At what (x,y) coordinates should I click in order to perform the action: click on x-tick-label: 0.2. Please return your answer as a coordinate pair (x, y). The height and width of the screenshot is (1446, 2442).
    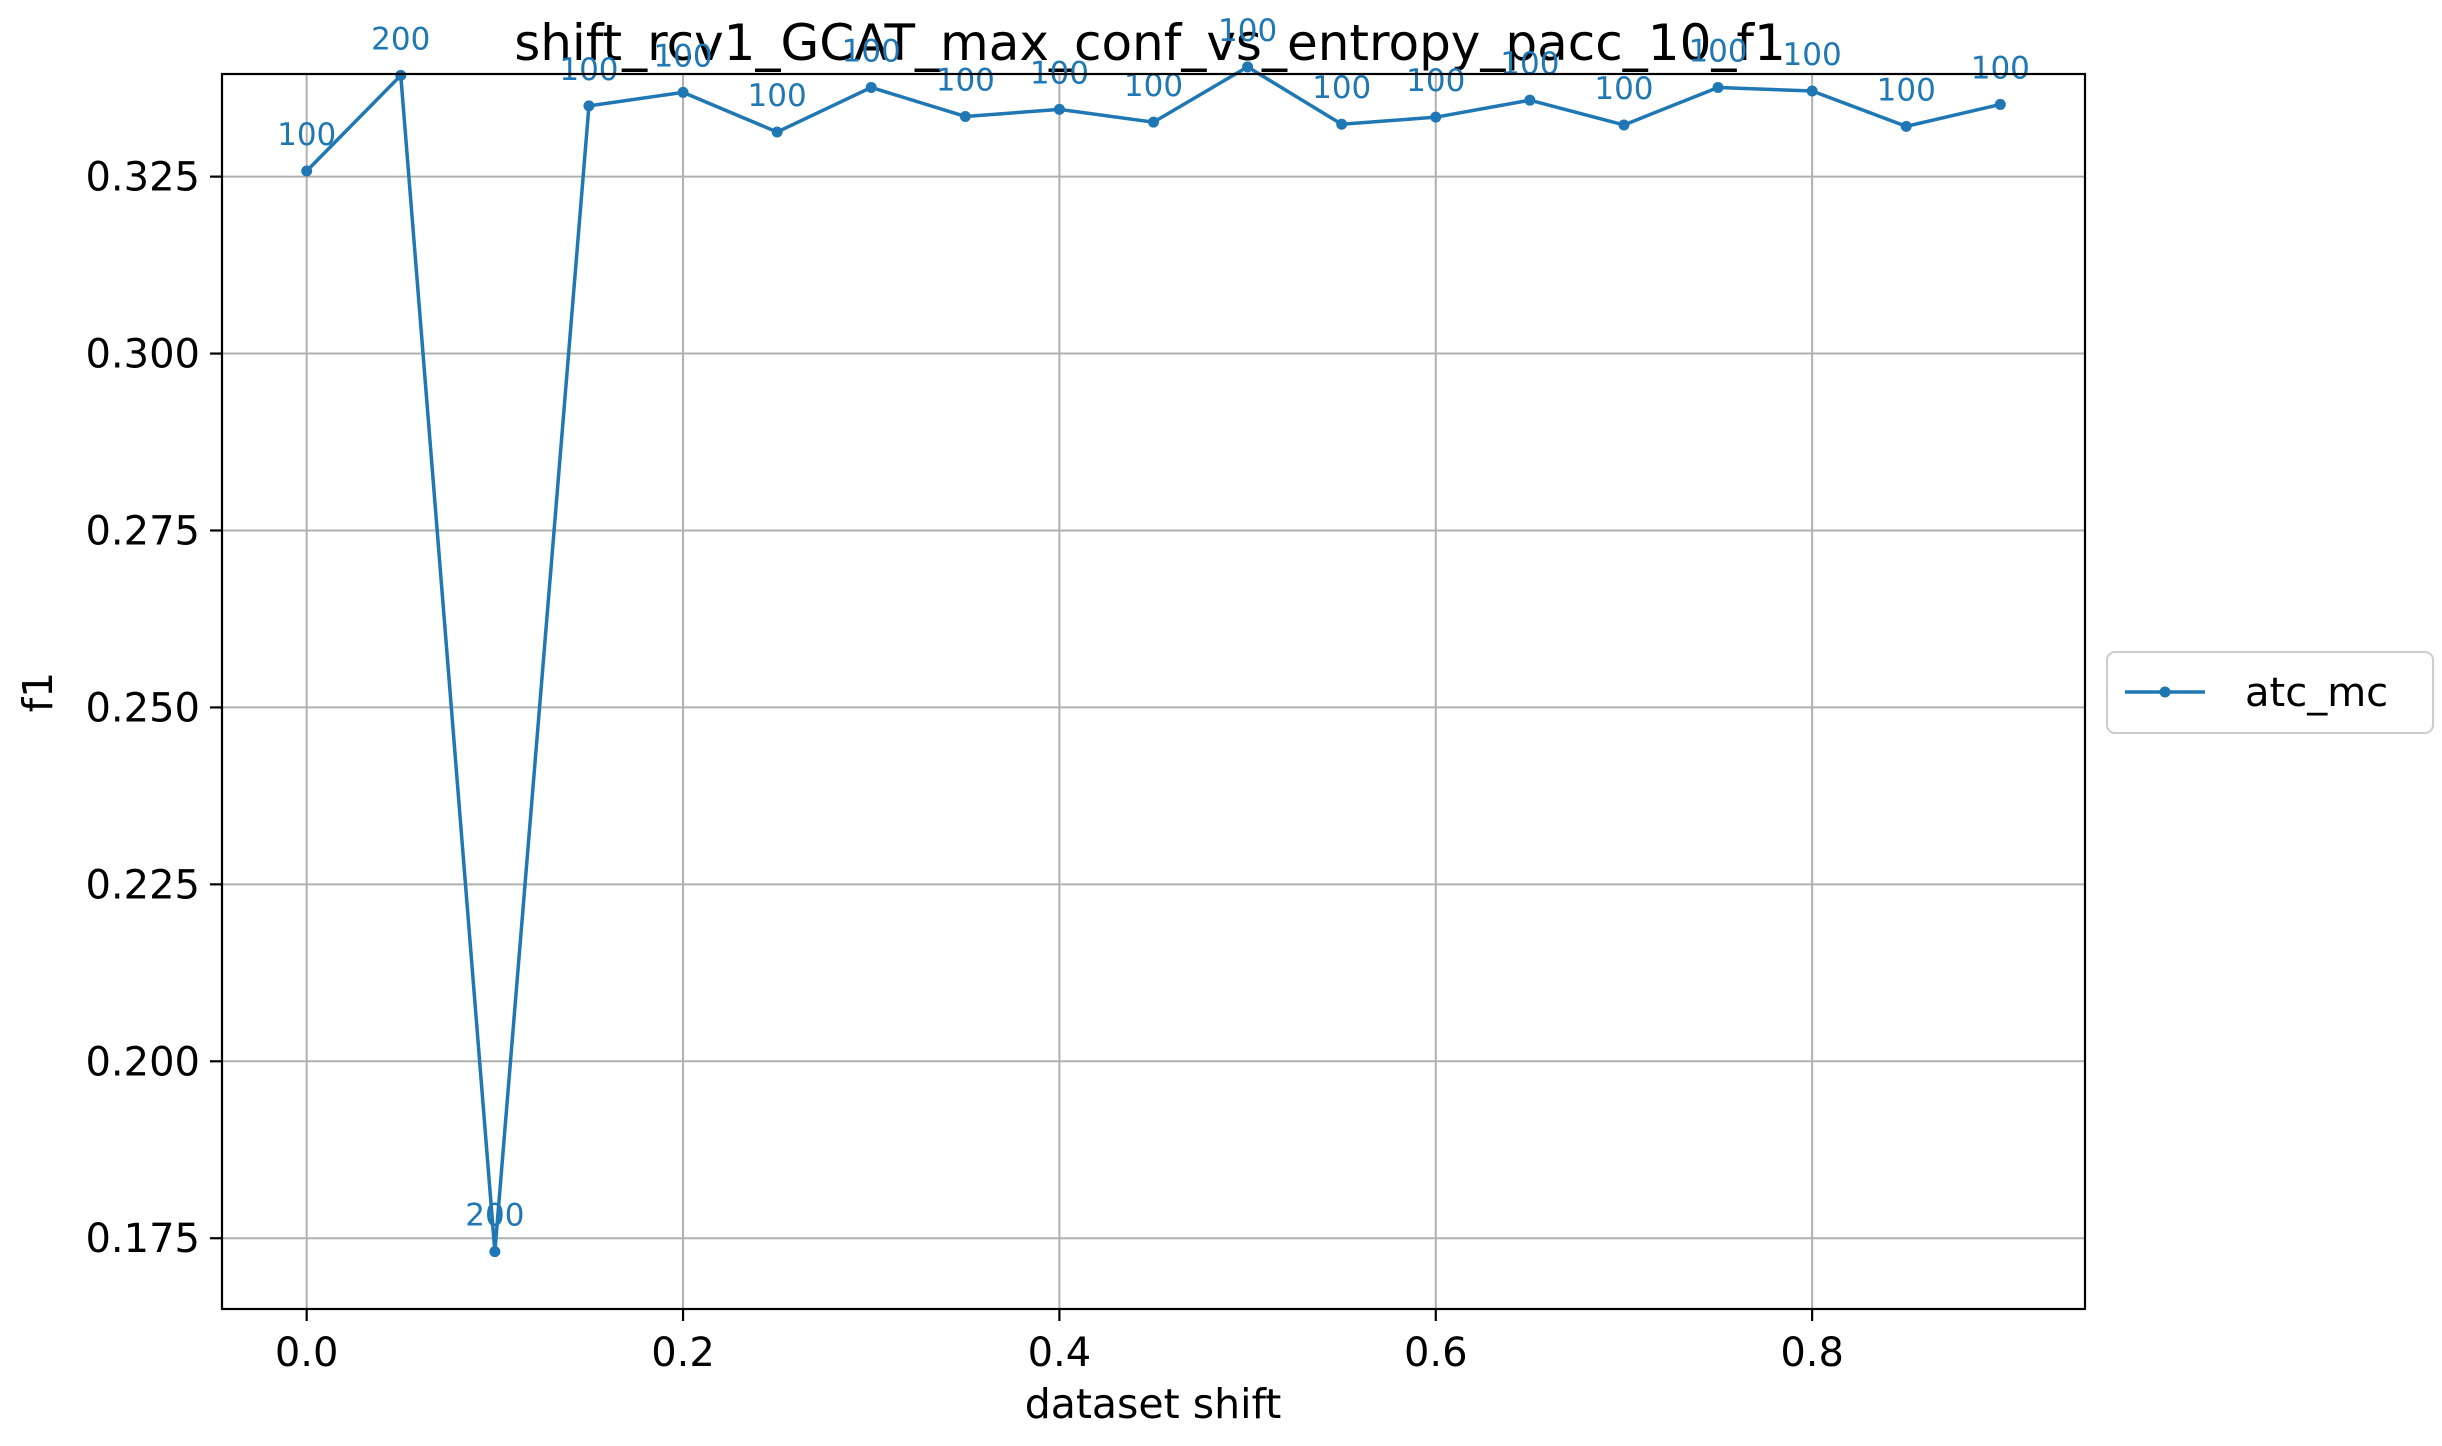
    Looking at the image, I should click on (683, 1353).